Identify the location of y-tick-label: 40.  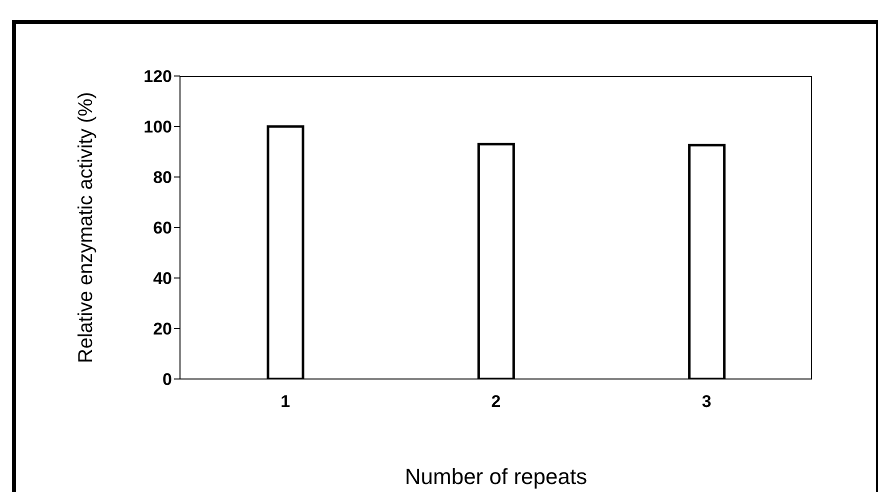
(162, 278).